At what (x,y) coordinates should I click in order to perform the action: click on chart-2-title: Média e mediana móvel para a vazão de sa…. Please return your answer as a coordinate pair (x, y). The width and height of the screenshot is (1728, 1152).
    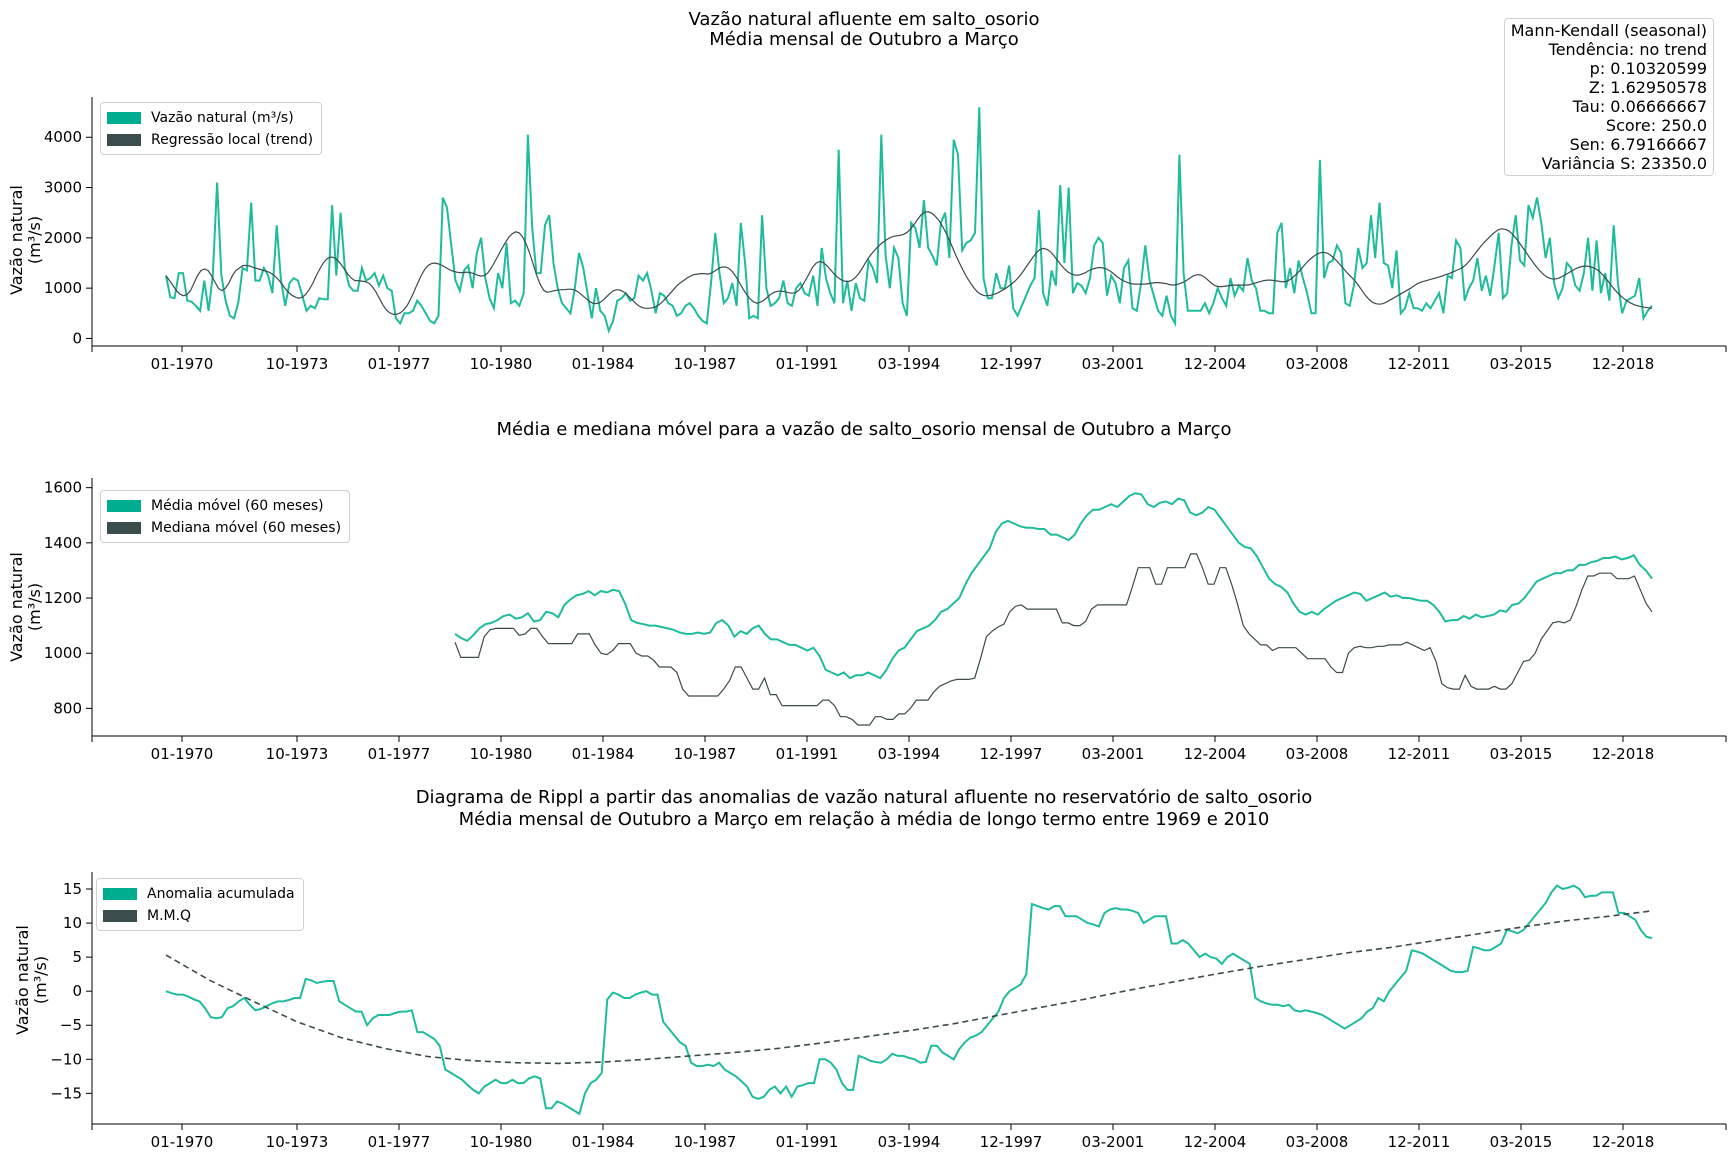
    Looking at the image, I should click on (864, 429).